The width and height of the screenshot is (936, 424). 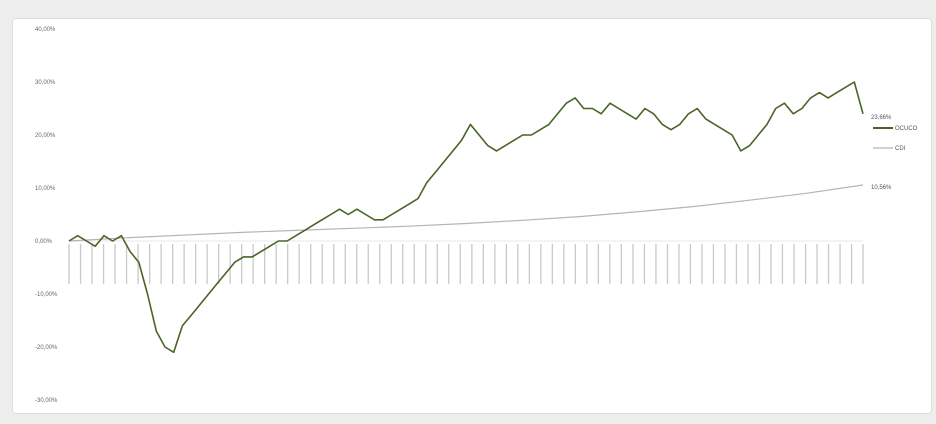 What do you see at coordinates (46, 401) in the screenshot?
I see `y-tick-label: -30,00%` at bounding box center [46, 401].